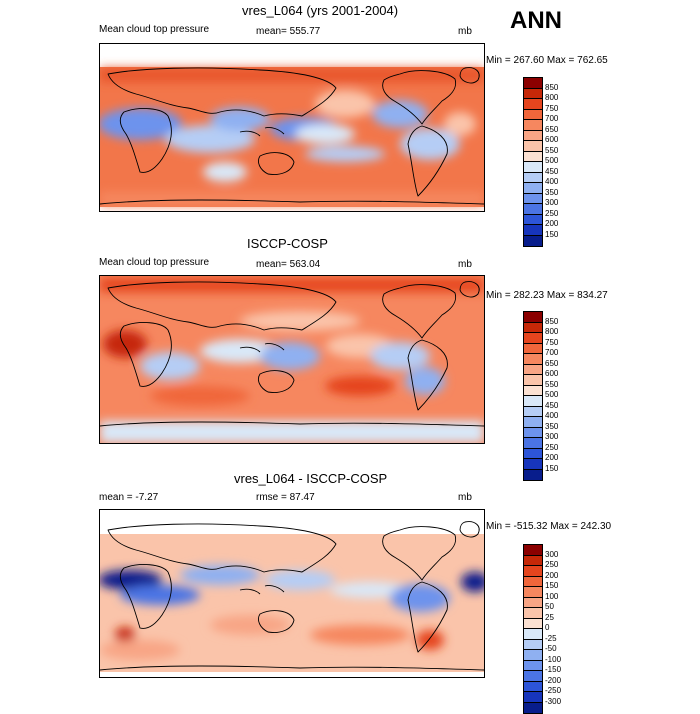 This screenshot has width=700, height=714. Describe the element at coordinates (536, 20) in the screenshot. I see `season-label: ANN` at that location.